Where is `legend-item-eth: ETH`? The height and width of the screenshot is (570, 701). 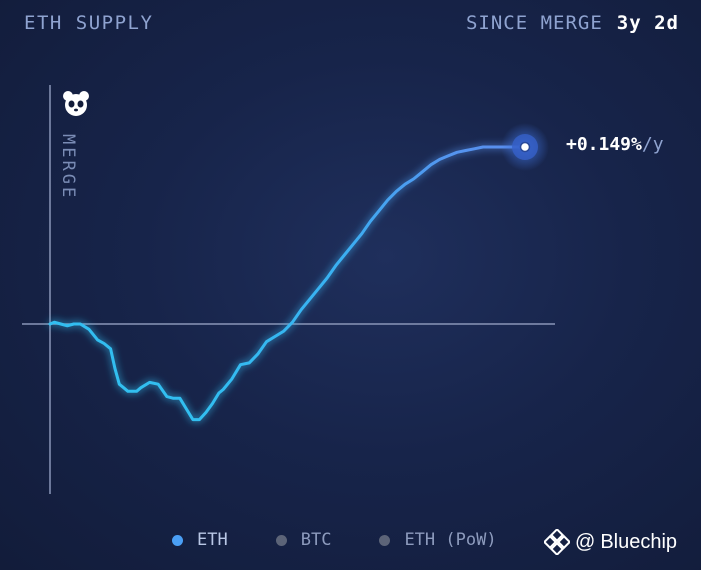
legend-item-eth: ETH is located at coordinates (200, 540).